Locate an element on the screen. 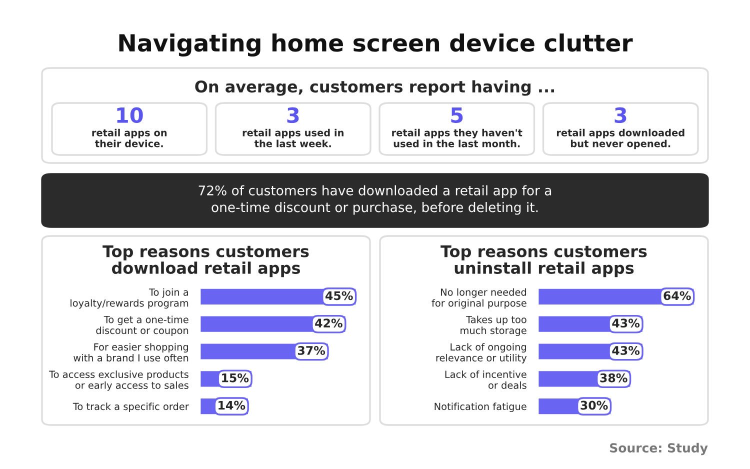 The image size is (750, 469). y-tick-label: To access exclusive products or early access to sales is located at coordinates (118, 380).